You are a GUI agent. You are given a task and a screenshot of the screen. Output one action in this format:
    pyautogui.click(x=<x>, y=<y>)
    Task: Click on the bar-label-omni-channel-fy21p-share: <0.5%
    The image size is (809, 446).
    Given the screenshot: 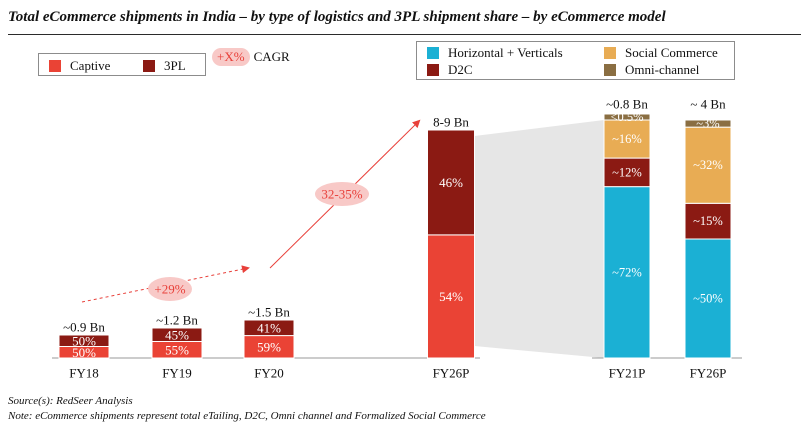 What is the action you would take?
    pyautogui.click(x=626, y=117)
    